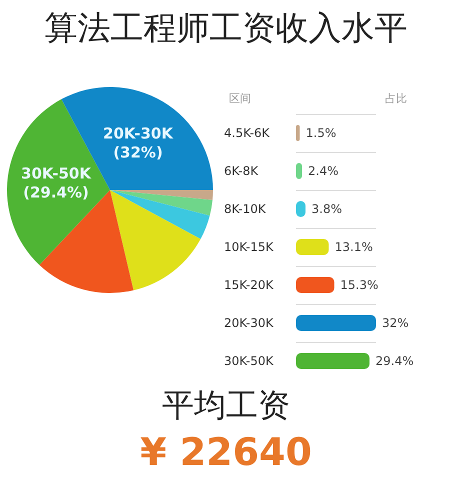 The width and height of the screenshot is (452, 489). I want to click on y-tick-label: 8K-10K, so click(245, 209).